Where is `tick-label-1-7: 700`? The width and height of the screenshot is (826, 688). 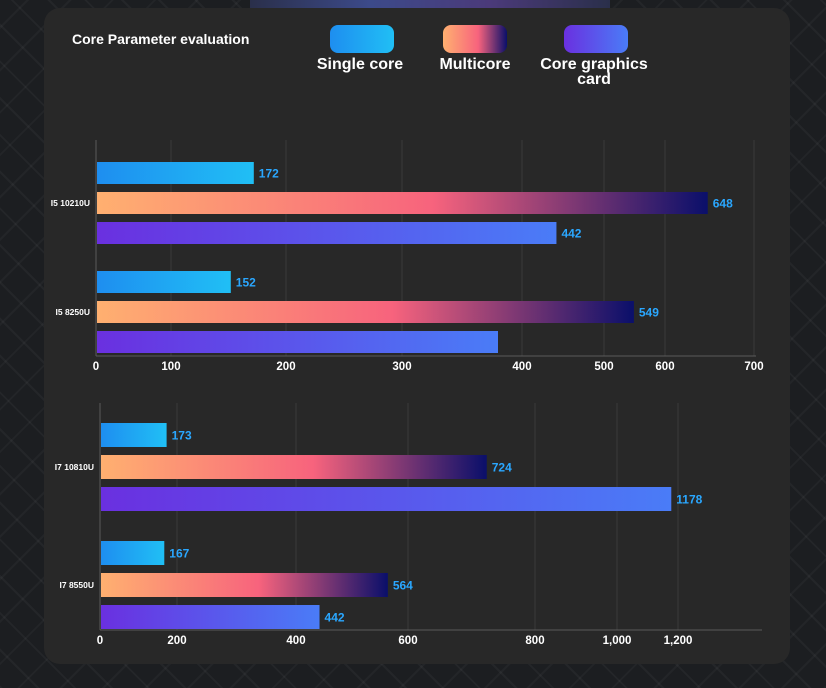 tick-label-1-7: 700 is located at coordinates (753, 367).